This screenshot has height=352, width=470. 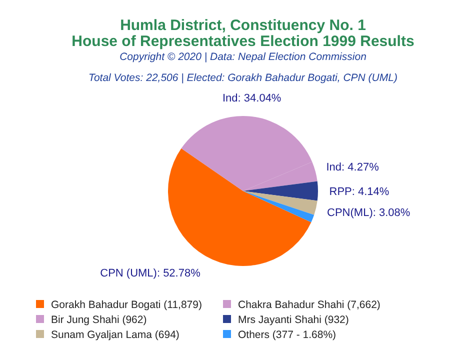 What do you see at coordinates (150, 274) in the screenshot?
I see `data-label: CPN (UML): 52.78%` at bounding box center [150, 274].